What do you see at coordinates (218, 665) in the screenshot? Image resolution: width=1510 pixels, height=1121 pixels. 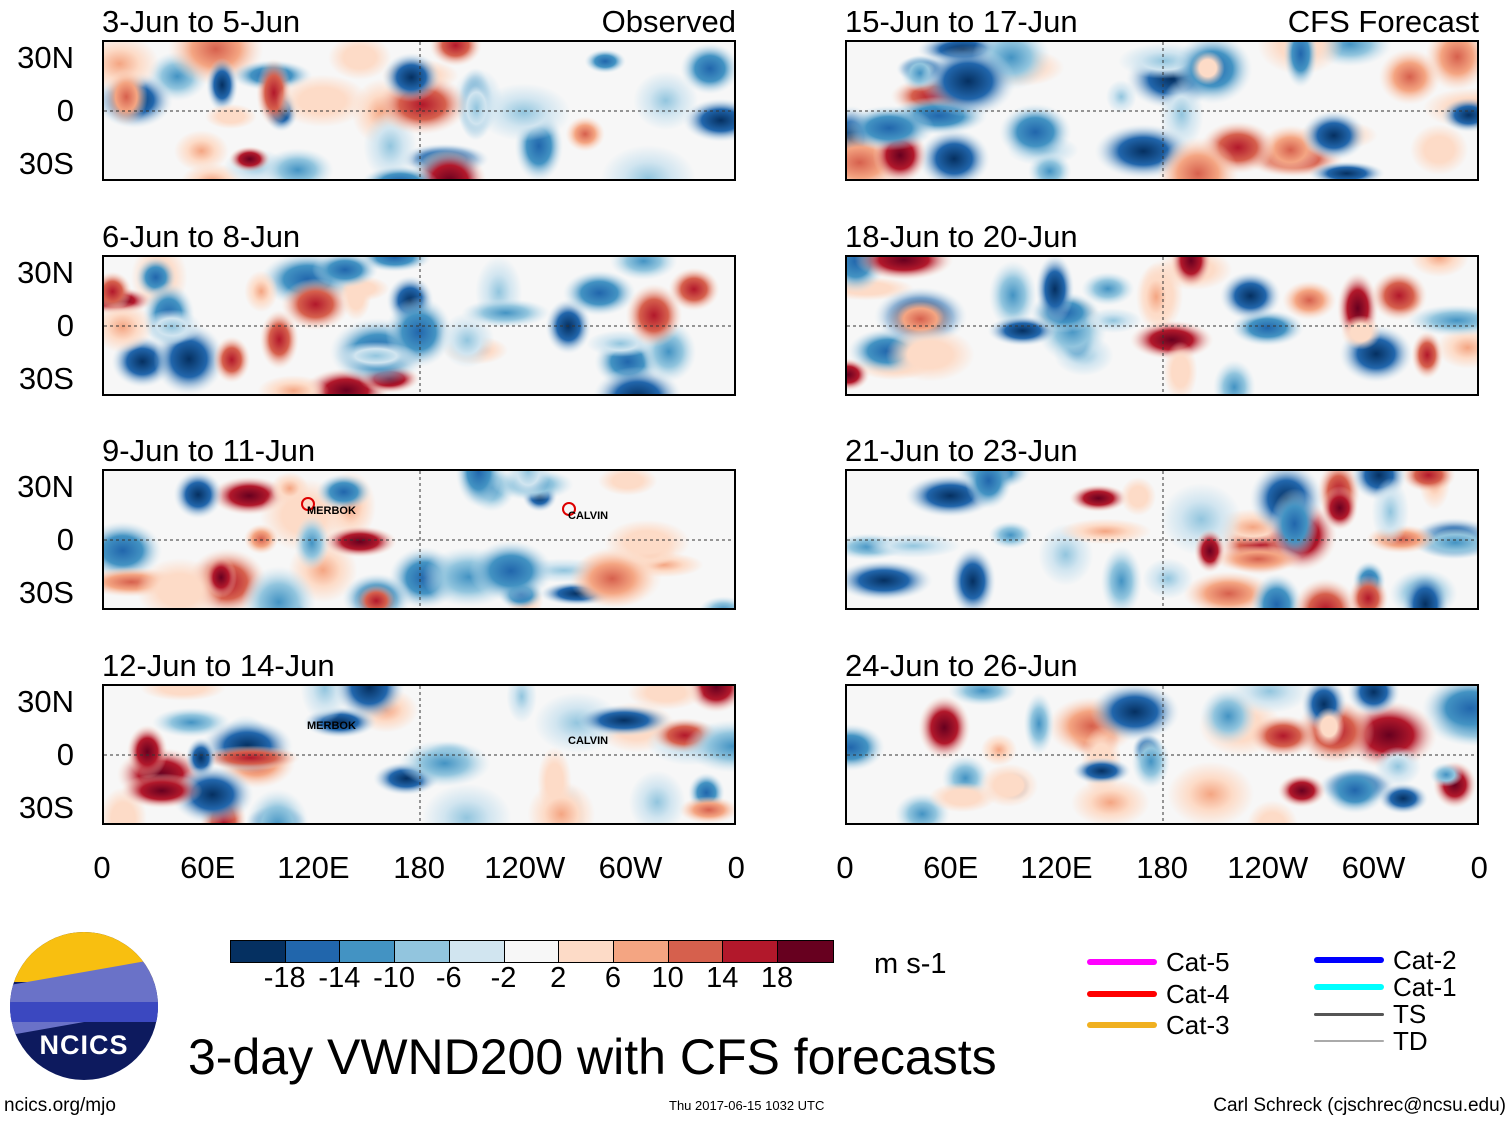 I see `panel-title: 12-Jun to 14-Jun` at bounding box center [218, 665].